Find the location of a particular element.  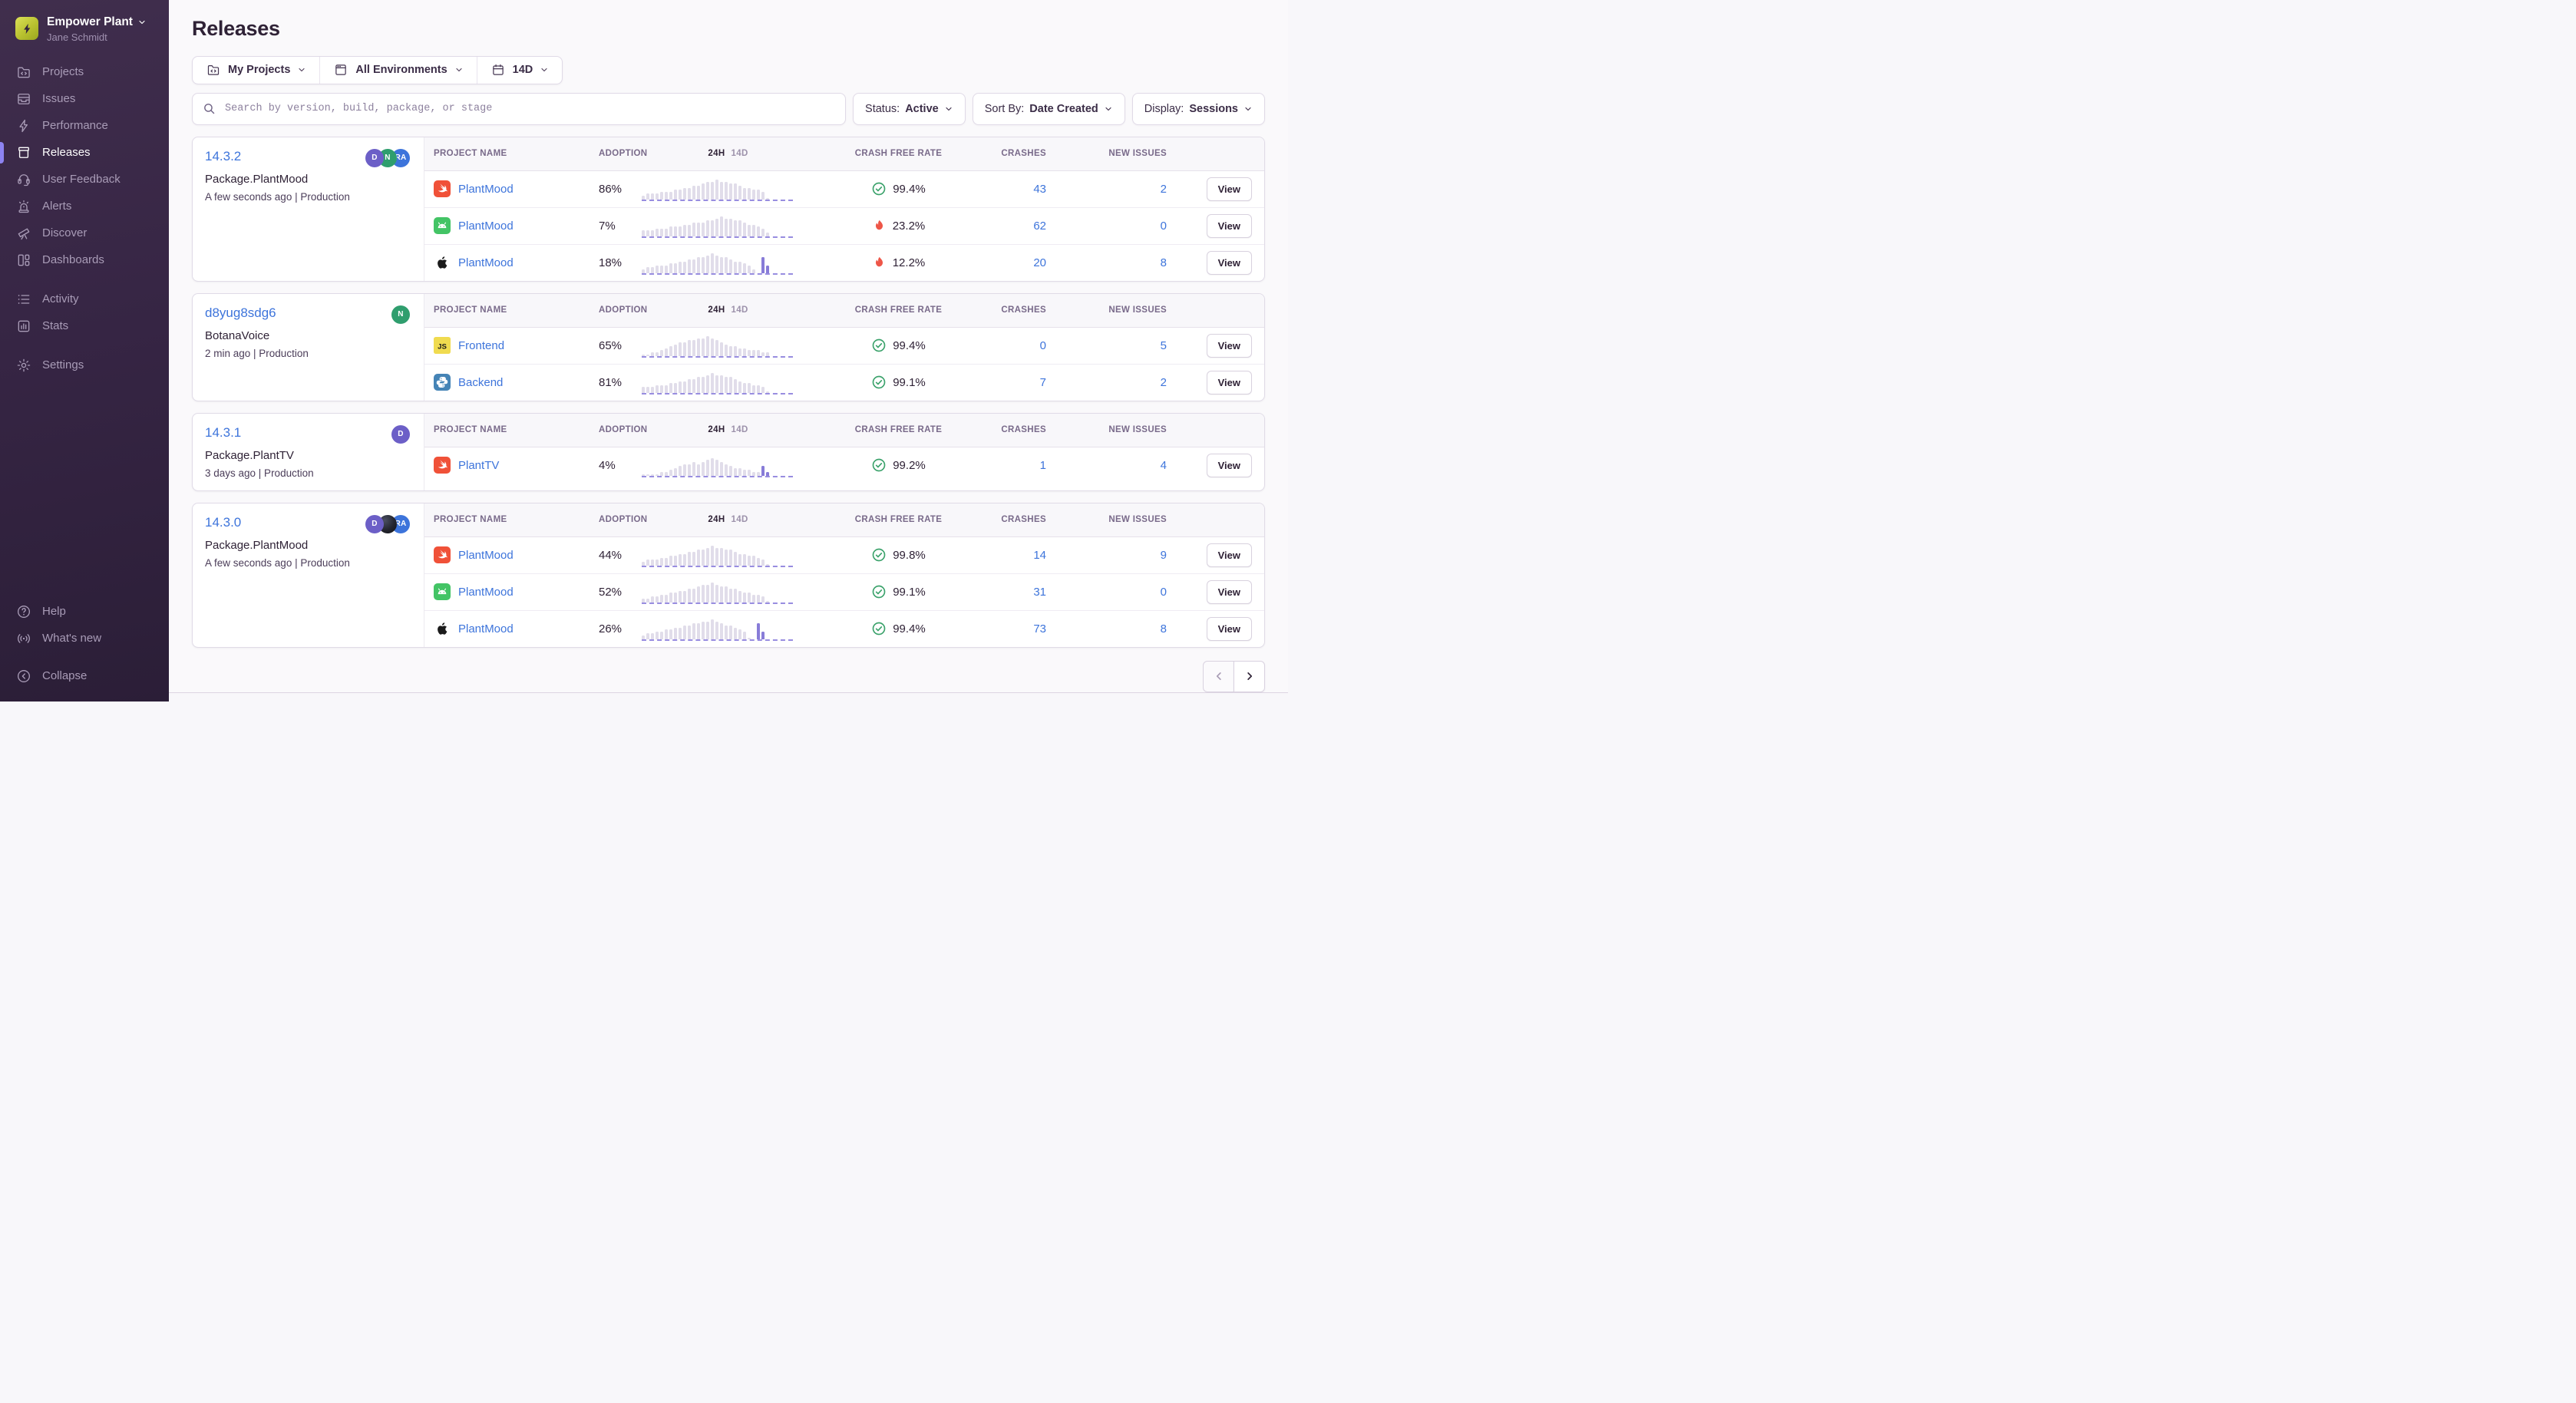

search-input is located at coordinates (529, 109).